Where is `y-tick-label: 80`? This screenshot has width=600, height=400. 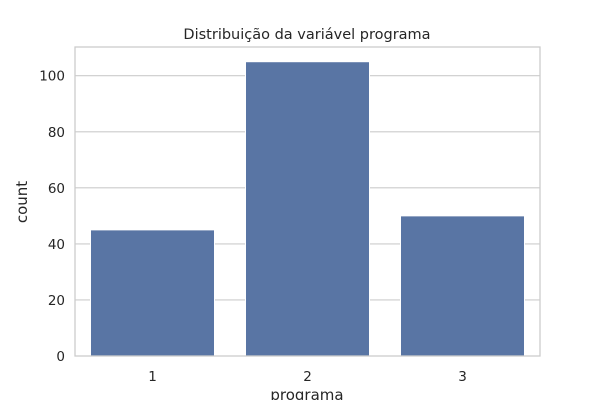 y-tick-label: 80 is located at coordinates (56, 133).